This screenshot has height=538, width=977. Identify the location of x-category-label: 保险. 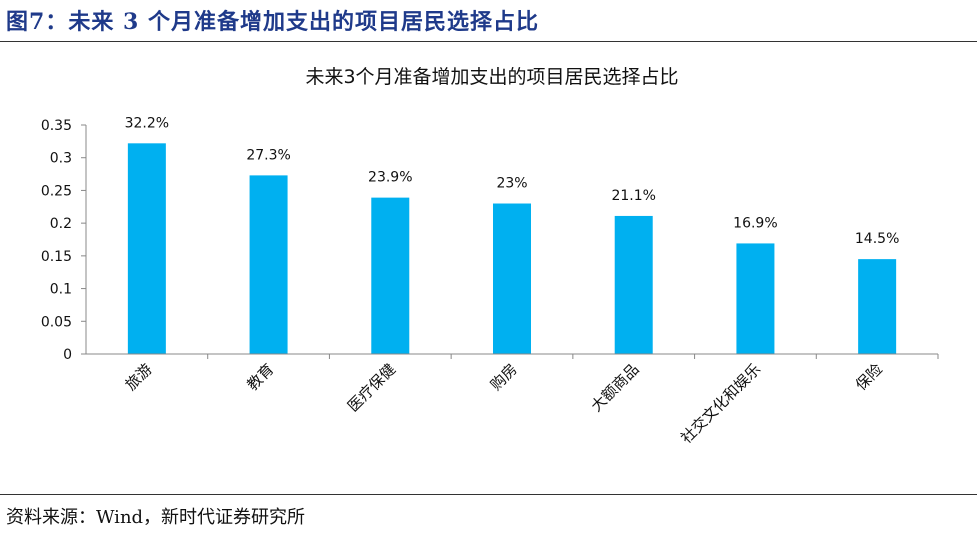
(869, 377).